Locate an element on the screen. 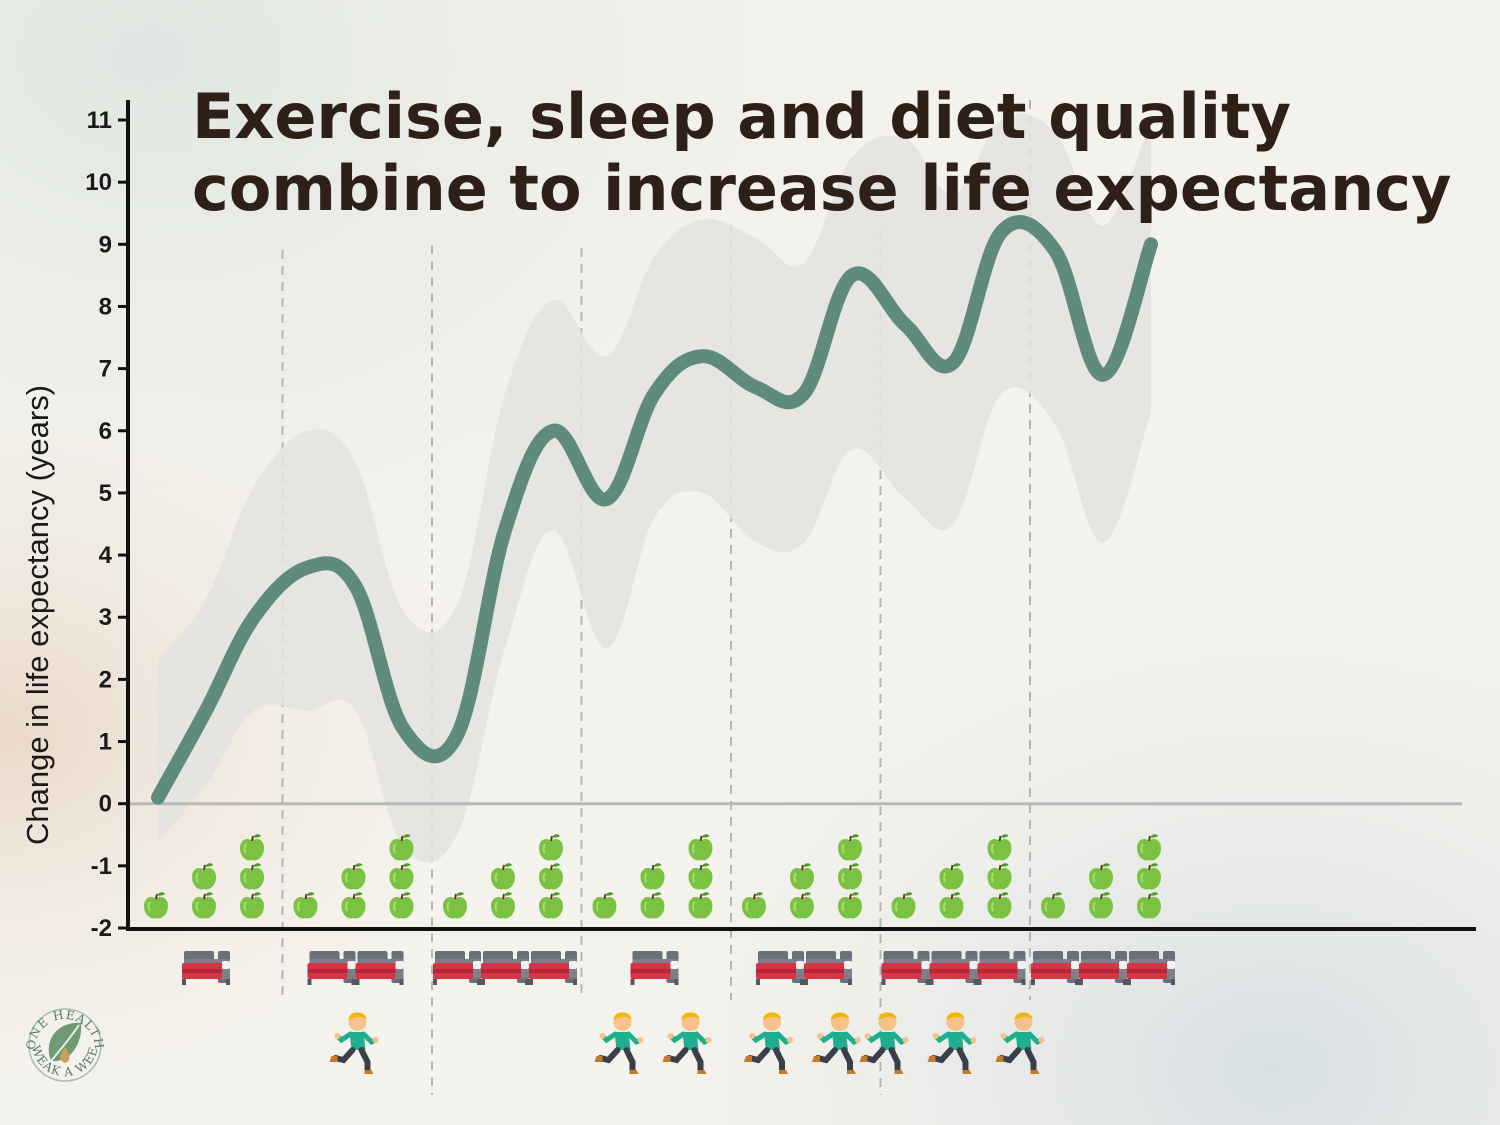 The width and height of the screenshot is (1500, 1125). logo-ring is located at coordinates (65, 1045).